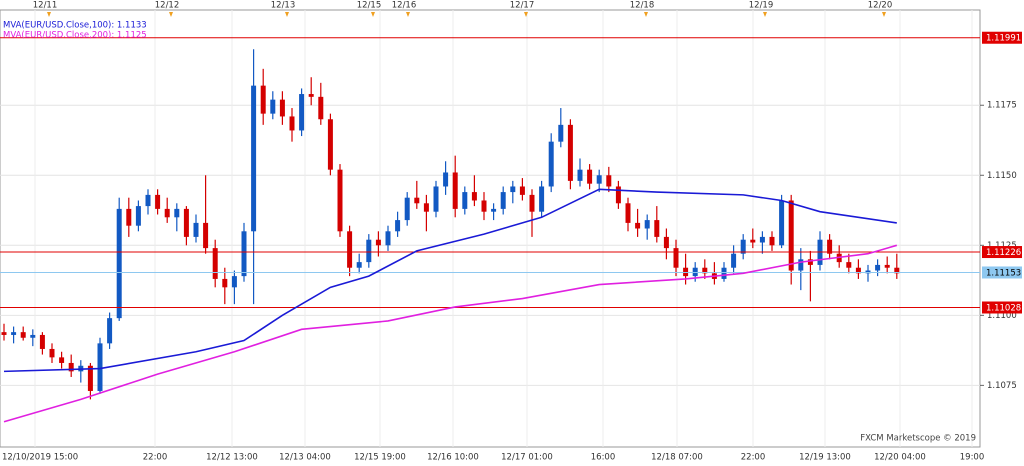 The image size is (1024, 466). What do you see at coordinates (825, 458) in the screenshot?
I see `x-tick-label: 12/19 13:00` at bounding box center [825, 458].